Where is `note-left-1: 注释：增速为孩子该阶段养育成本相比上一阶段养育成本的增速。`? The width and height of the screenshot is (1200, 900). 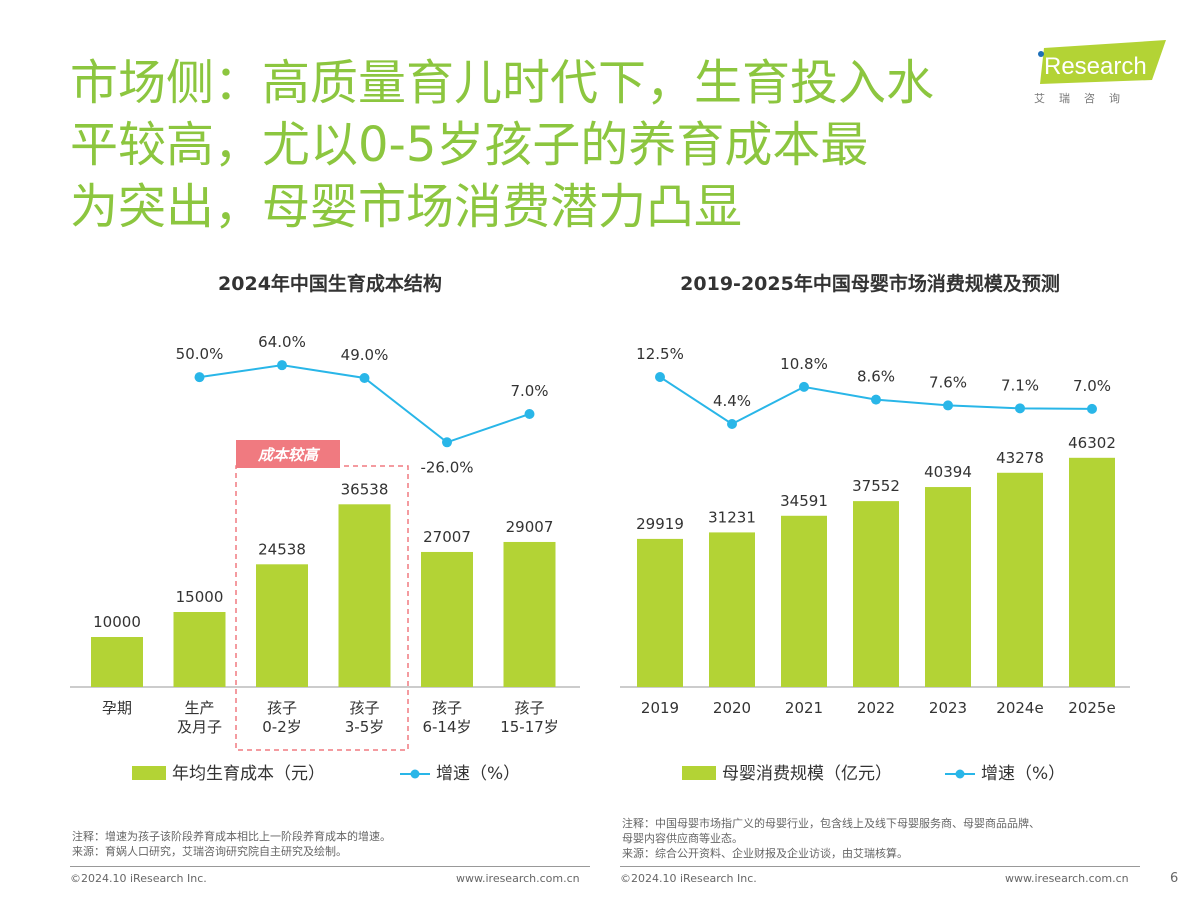 note-left-1: 注释：增速为孩子该阶段养育成本相比上一阶段养育成本的增速。 is located at coordinates (231, 836).